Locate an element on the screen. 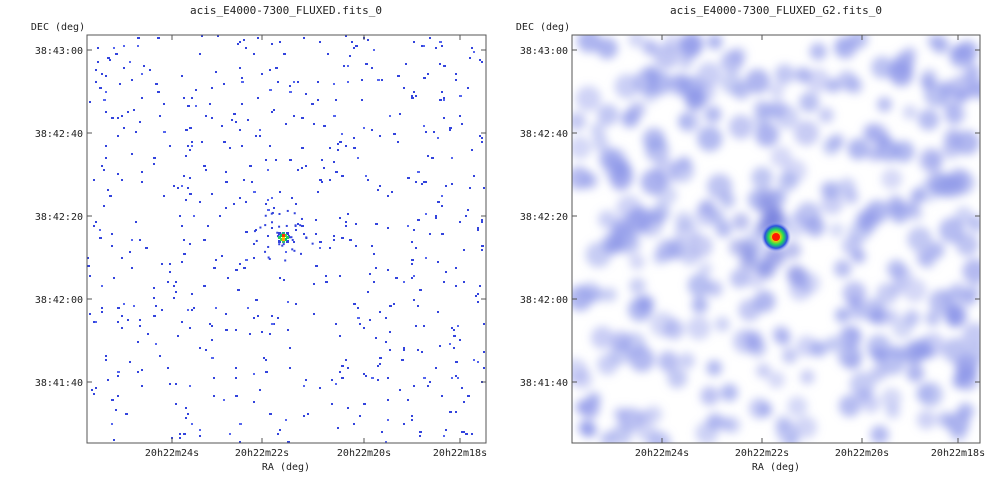  ytick-label: 38:42:40 is located at coordinates (544, 134).